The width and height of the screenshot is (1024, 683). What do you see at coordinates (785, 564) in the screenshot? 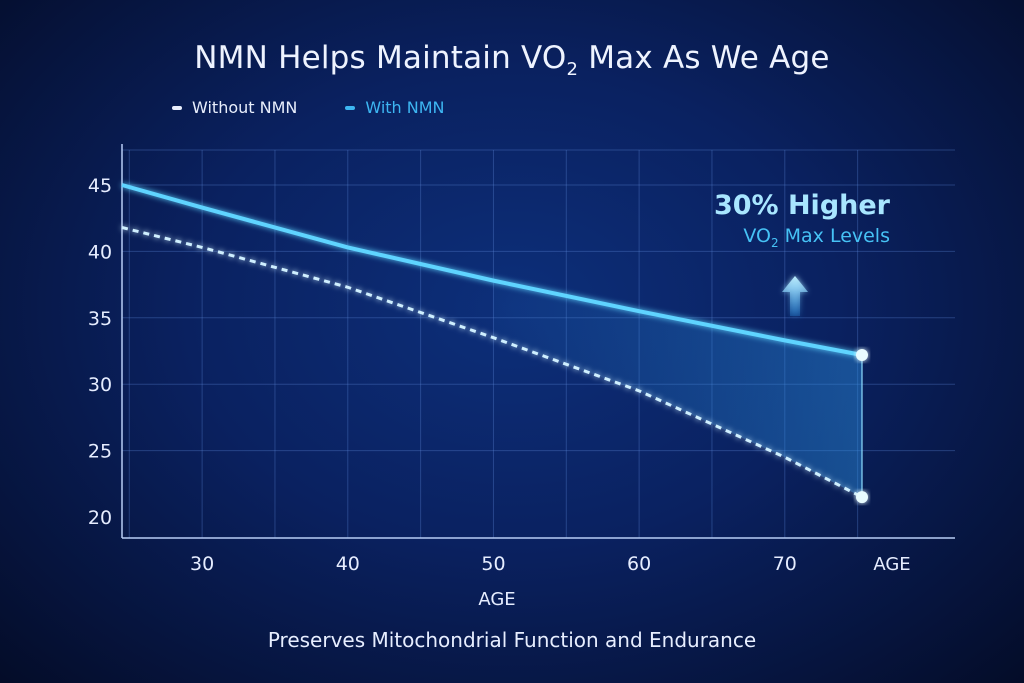
I see `x-tick-label: 70` at bounding box center [785, 564].